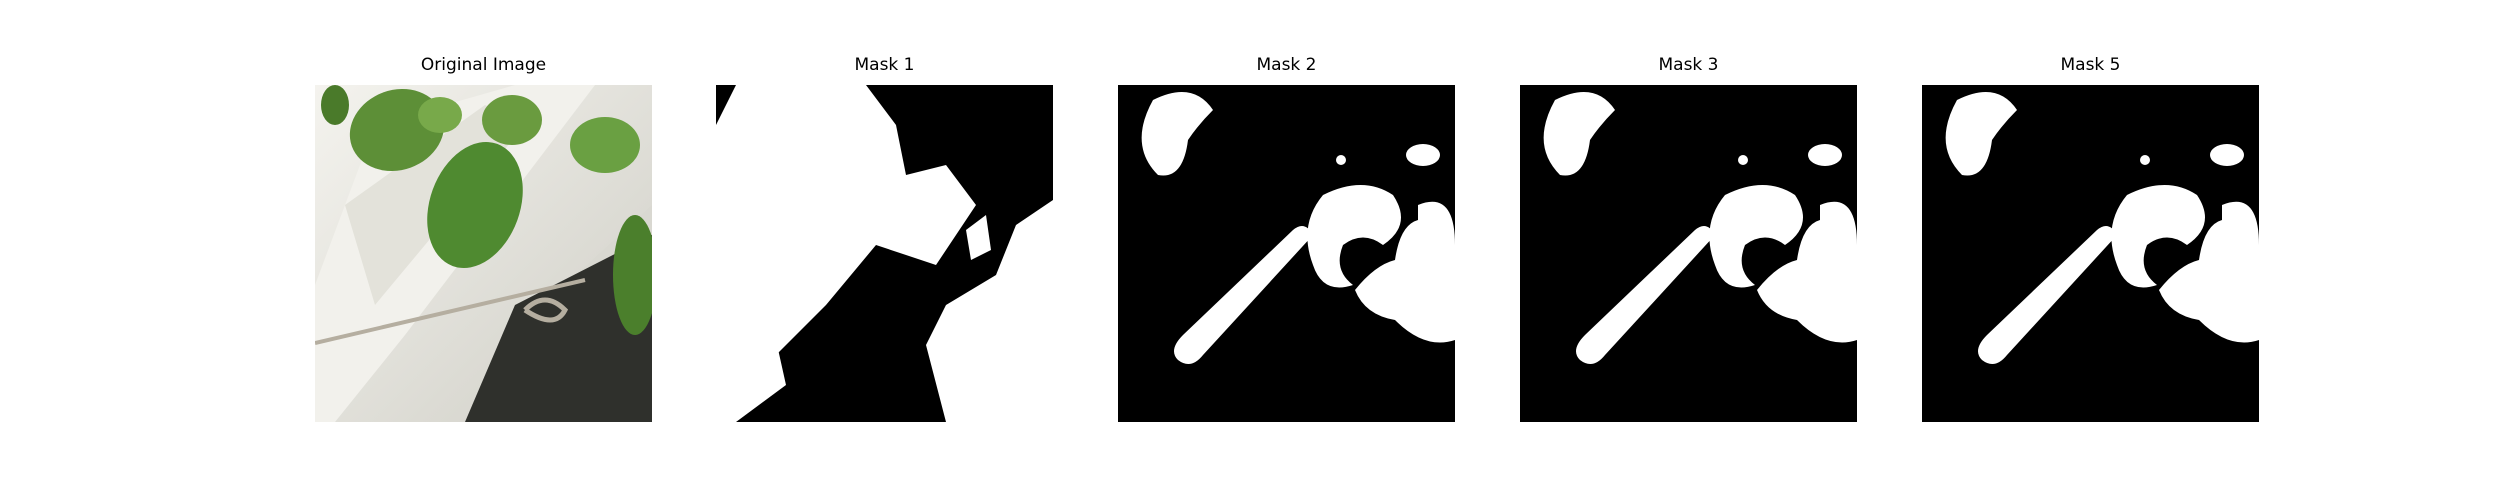 The image size is (2500, 500). Describe the element at coordinates (884, 65) in the screenshot. I see `panel-title: Mask 1` at that location.